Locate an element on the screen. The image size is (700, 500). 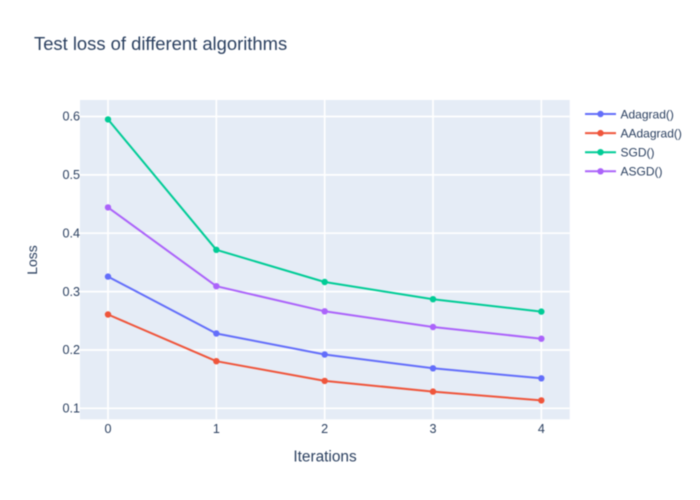
svg-text:Test loss of different algorit: Test loss of different algorithms is located at coordinates (160, 43).